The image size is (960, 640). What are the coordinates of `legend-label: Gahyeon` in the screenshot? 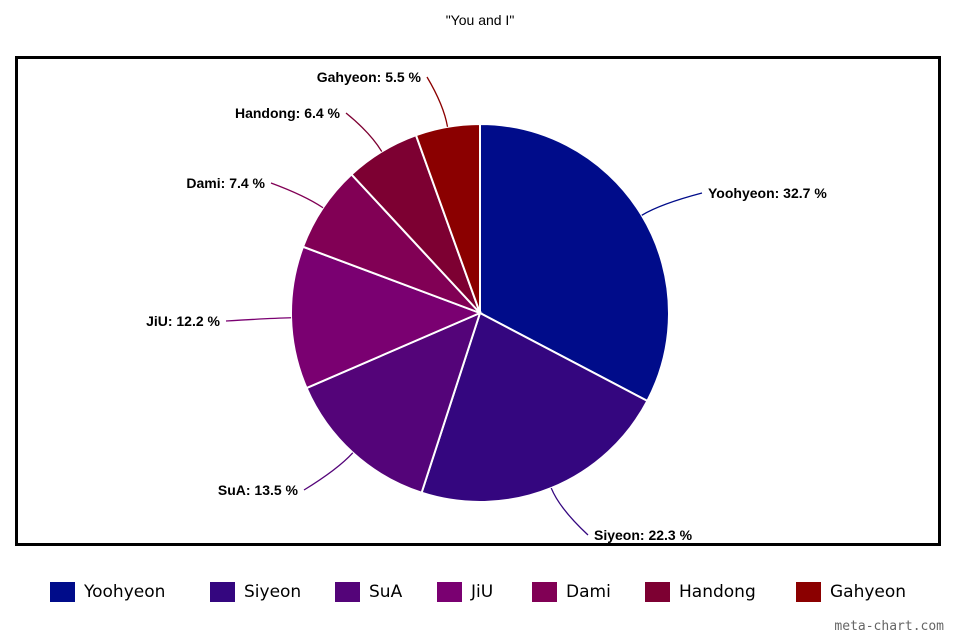 It's located at (868, 592).